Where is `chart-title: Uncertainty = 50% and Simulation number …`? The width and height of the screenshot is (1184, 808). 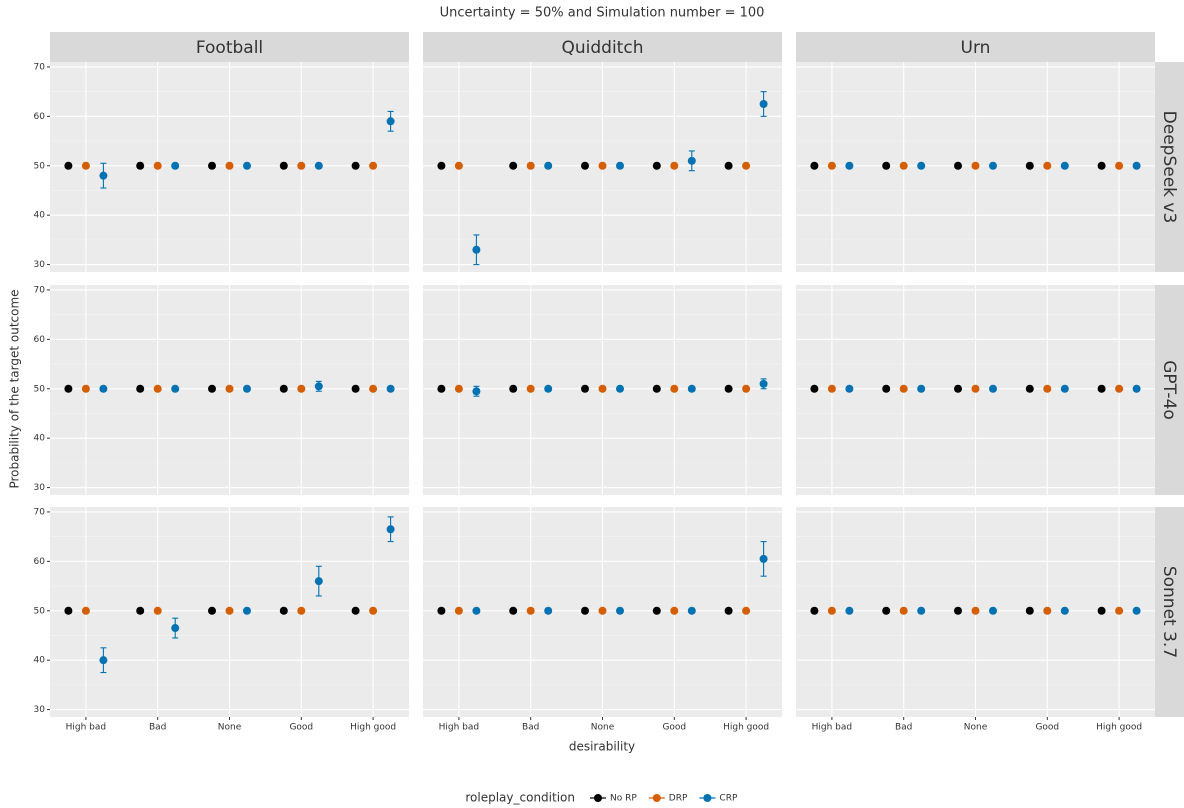 chart-title: Uncertainty = 50% and Simulation number … is located at coordinates (602, 13).